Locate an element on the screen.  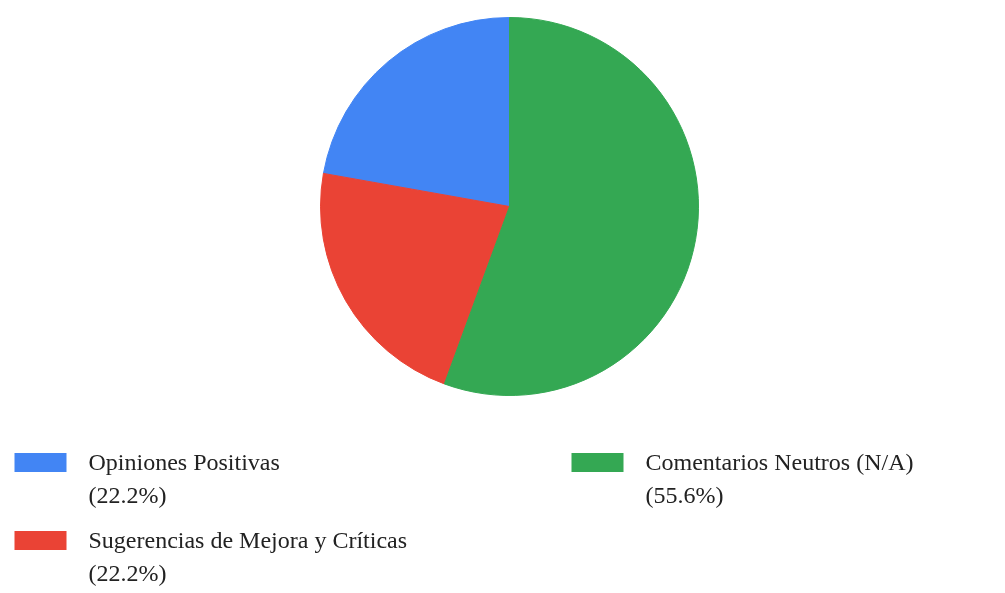
legend-label: Opiniones Positivas is located at coordinates (184, 461).